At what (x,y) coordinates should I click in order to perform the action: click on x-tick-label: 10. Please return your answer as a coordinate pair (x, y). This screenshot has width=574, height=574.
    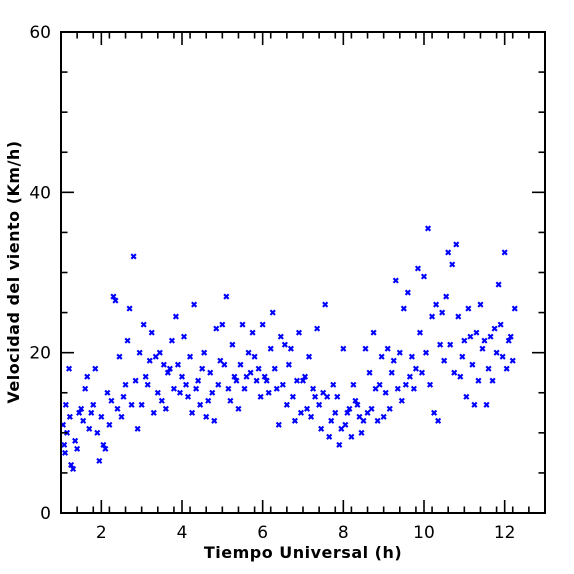
    Looking at the image, I should click on (424, 533).